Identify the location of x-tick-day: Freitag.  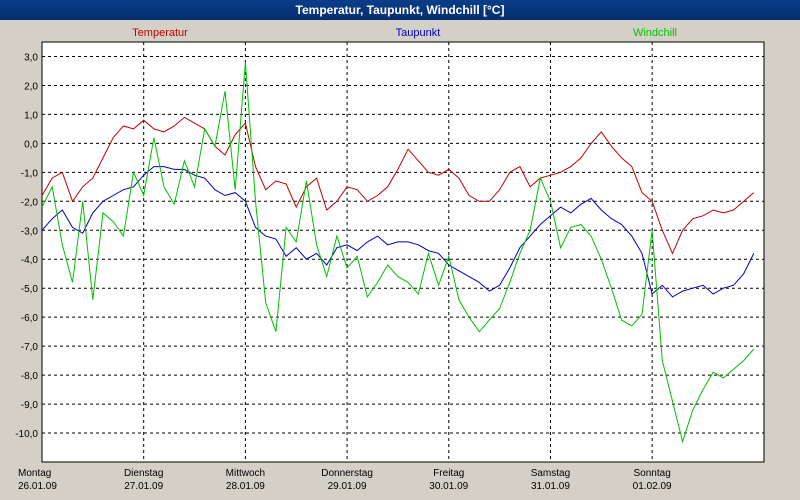
(448, 473).